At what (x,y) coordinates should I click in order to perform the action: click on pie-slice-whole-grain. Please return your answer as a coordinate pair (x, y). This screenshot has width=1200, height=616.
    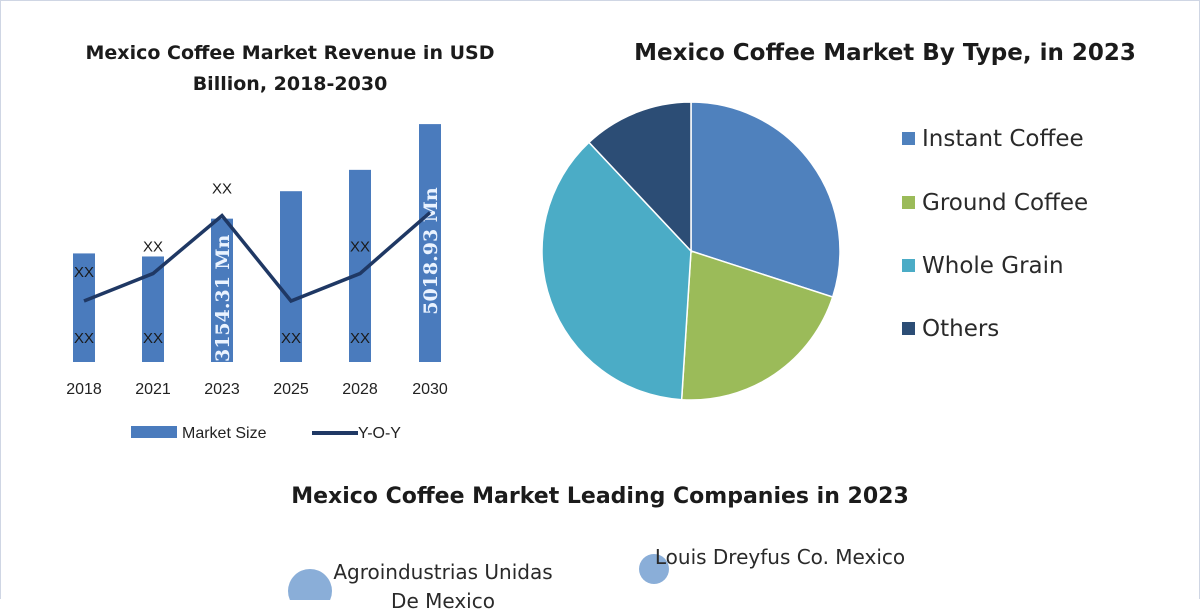
    Looking at the image, I should click on (616, 271).